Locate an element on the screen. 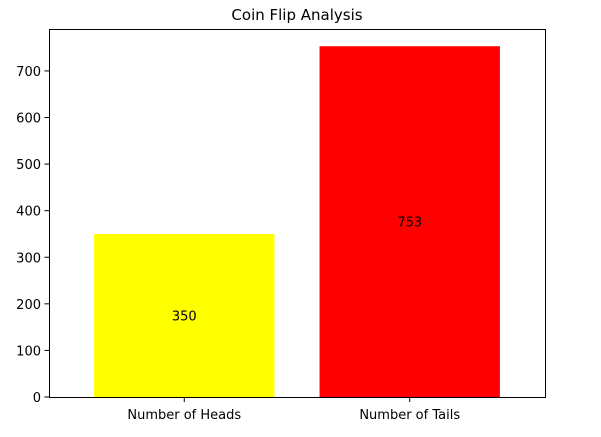 The image size is (601, 437). bar-labels-layer: 350 753 is located at coordinates (297, 270).